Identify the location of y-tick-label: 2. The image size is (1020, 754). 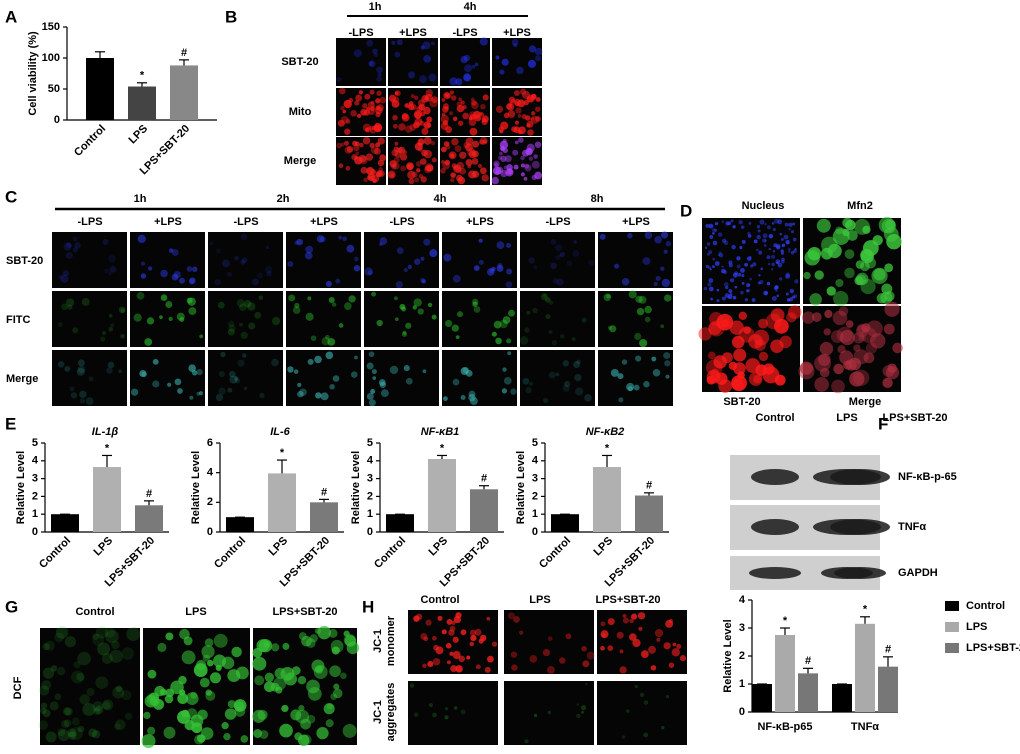
(370, 496).